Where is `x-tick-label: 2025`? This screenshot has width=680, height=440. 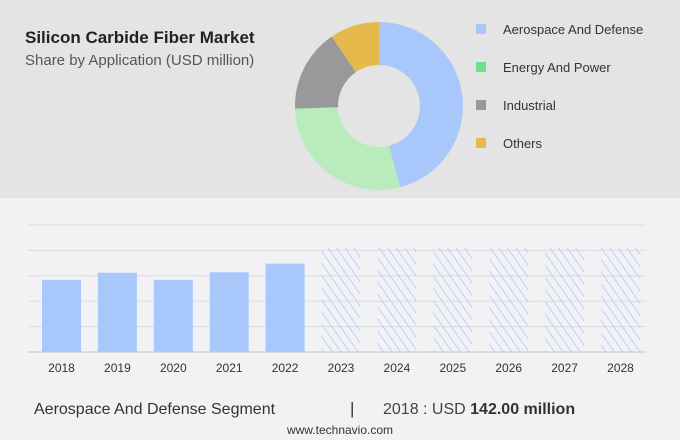
x-tick-label: 2025 is located at coordinates (452, 368).